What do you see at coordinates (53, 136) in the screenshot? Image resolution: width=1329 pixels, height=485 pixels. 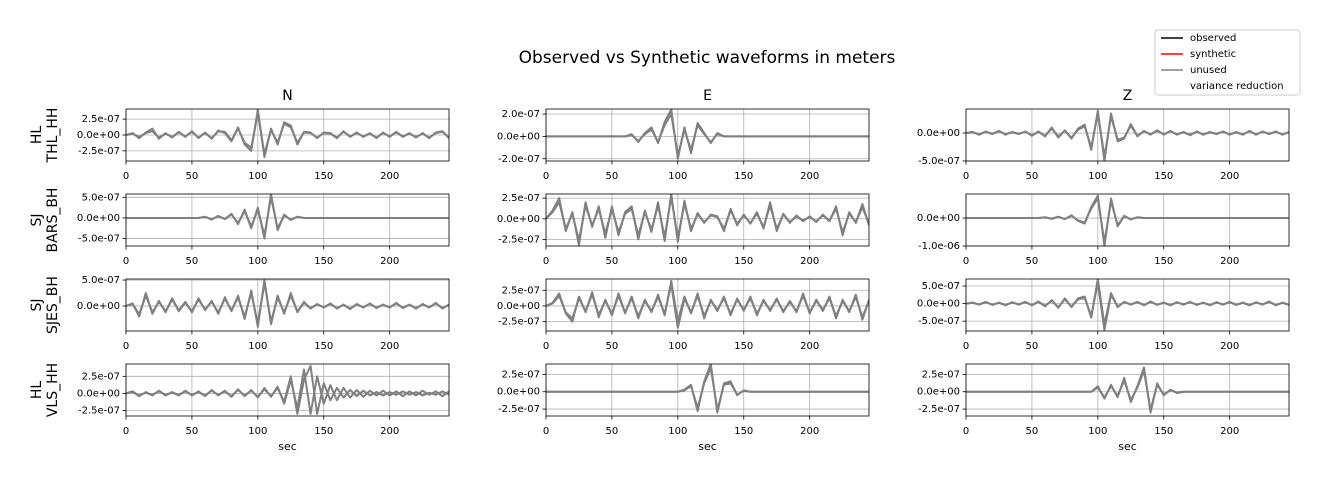 I see `y-axis-label: THL_HH` at bounding box center [53, 136].